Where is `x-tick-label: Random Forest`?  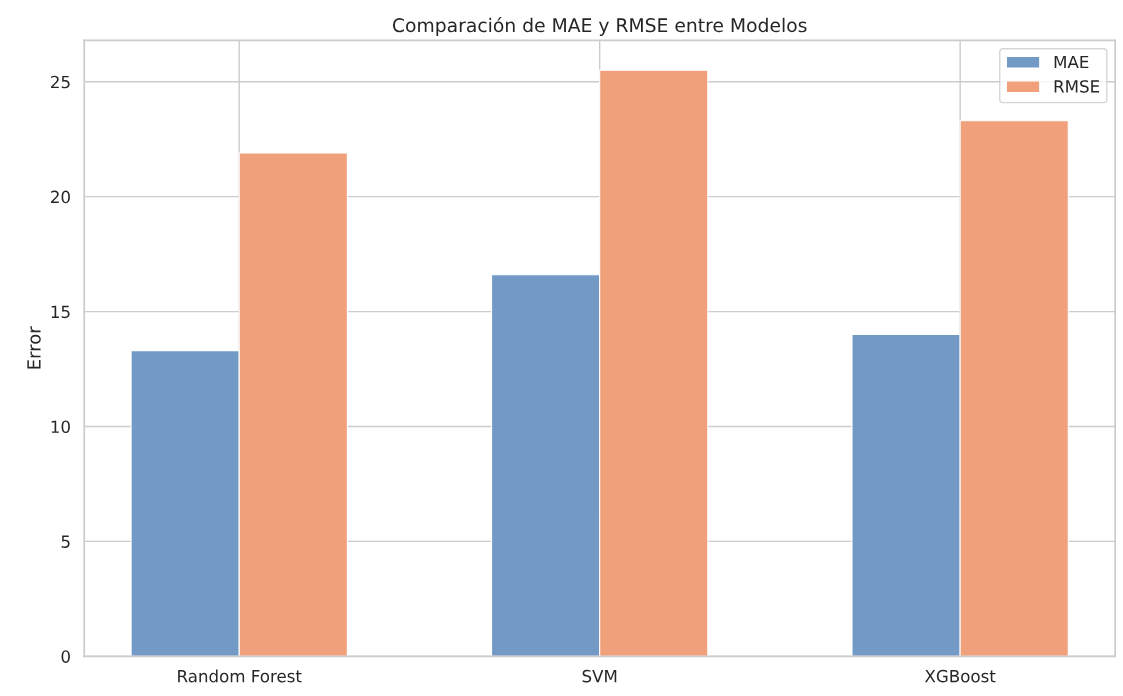
x-tick-label: Random Forest is located at coordinates (240, 676).